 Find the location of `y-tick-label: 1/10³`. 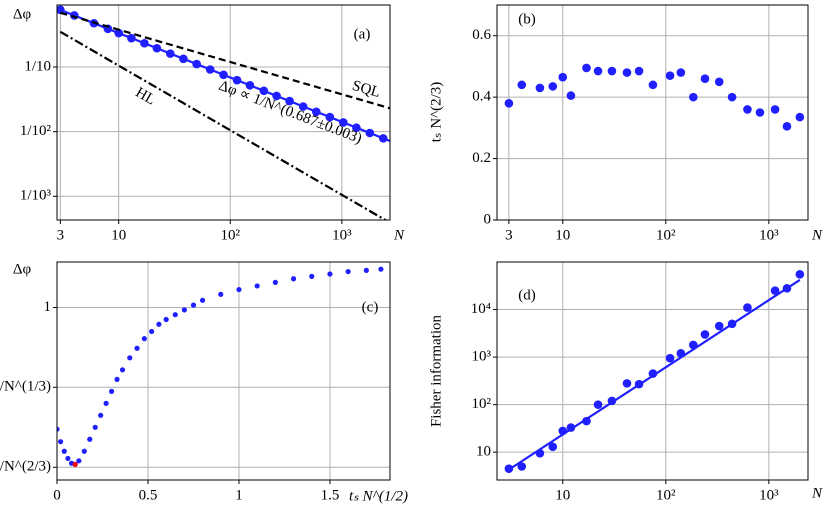

y-tick-label: 1/10³ is located at coordinates (36, 196).